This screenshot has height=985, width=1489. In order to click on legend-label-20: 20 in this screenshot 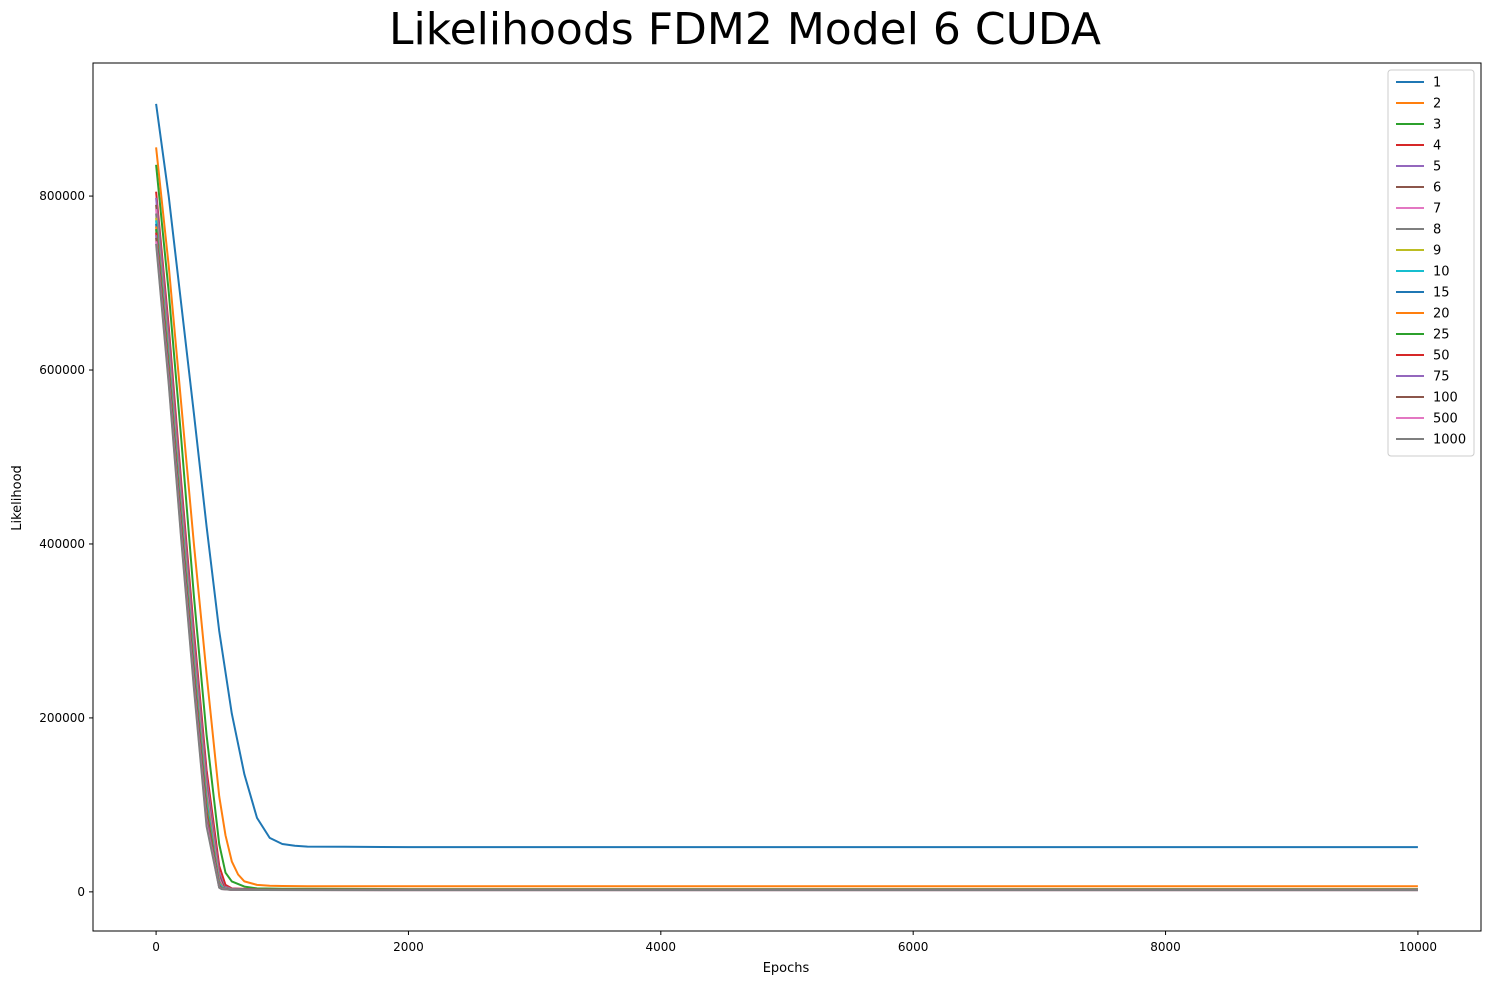, I will do `click(1441, 314)`.